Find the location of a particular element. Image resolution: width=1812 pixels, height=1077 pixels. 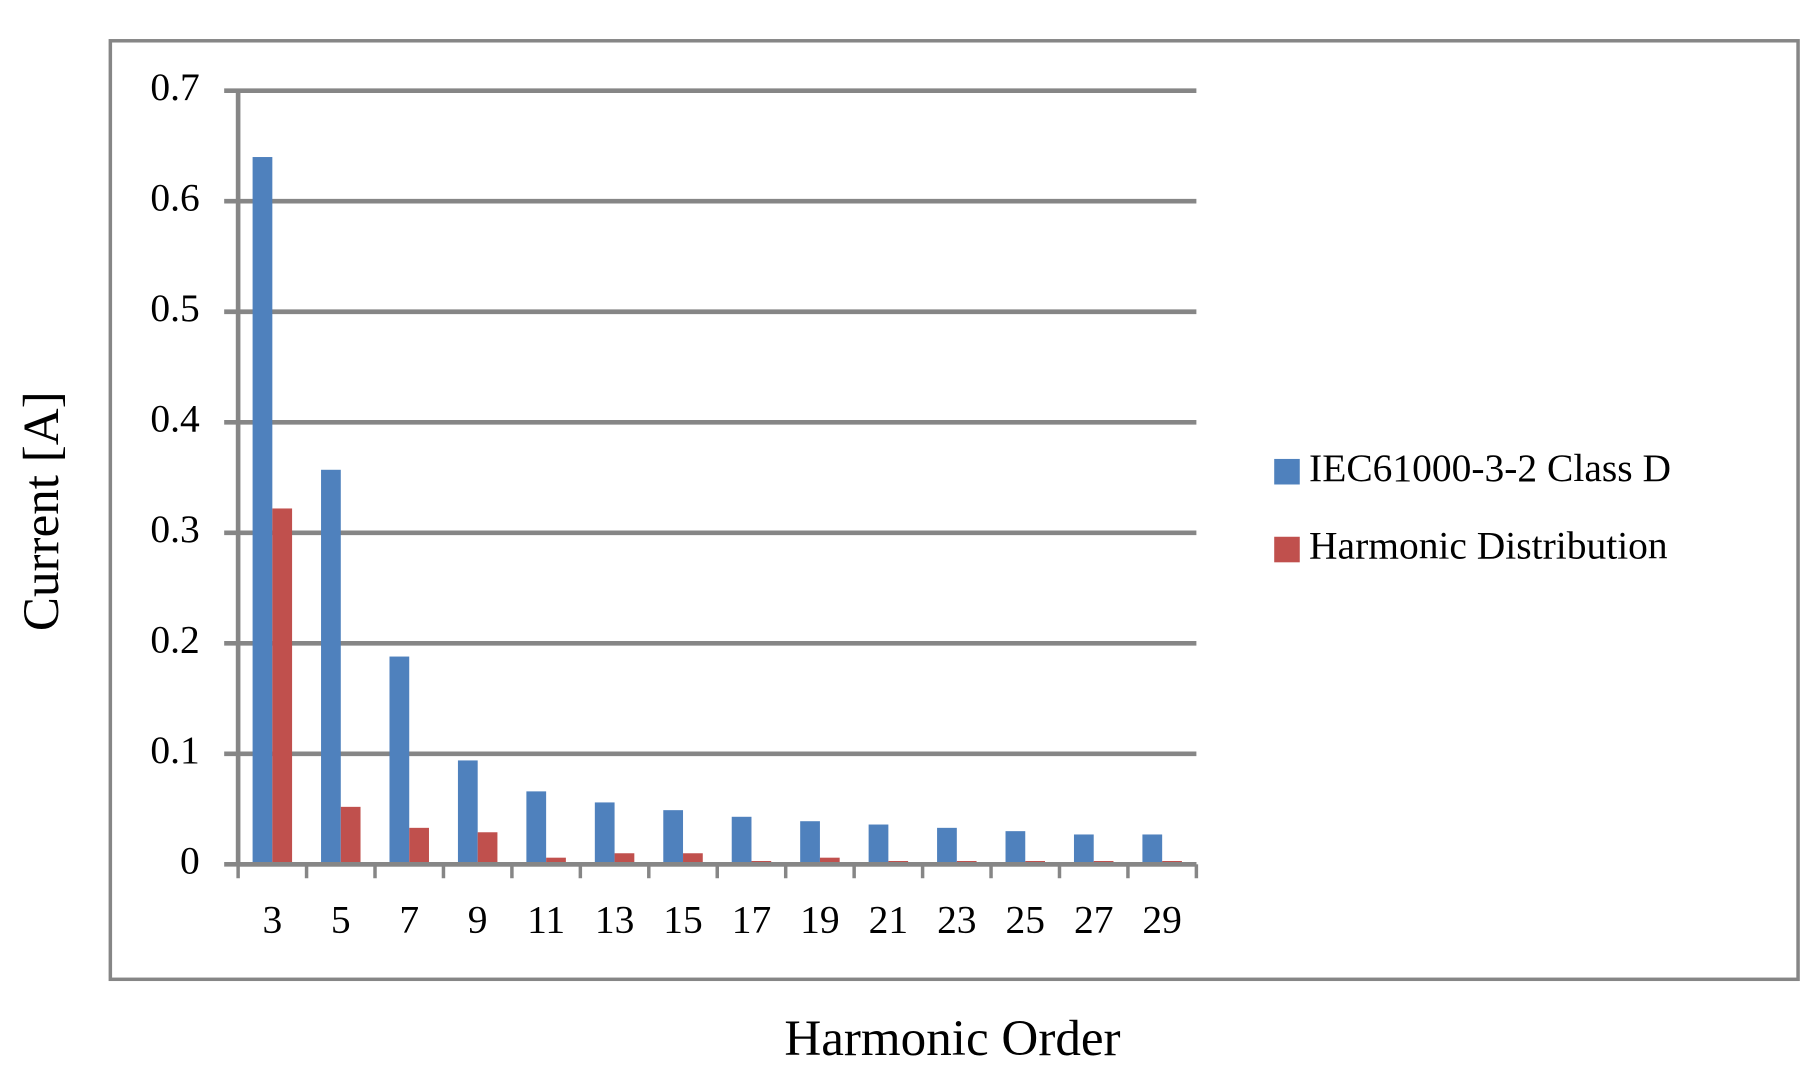

x-tick-label: 13 is located at coordinates (614, 920).